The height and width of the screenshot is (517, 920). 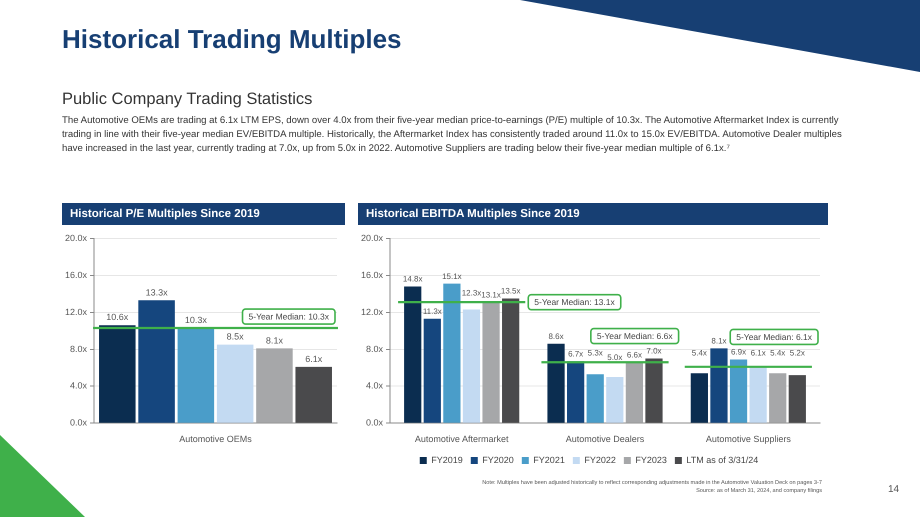 What do you see at coordinates (549, 459) in the screenshot?
I see `legend-label: FY2021` at bounding box center [549, 459].